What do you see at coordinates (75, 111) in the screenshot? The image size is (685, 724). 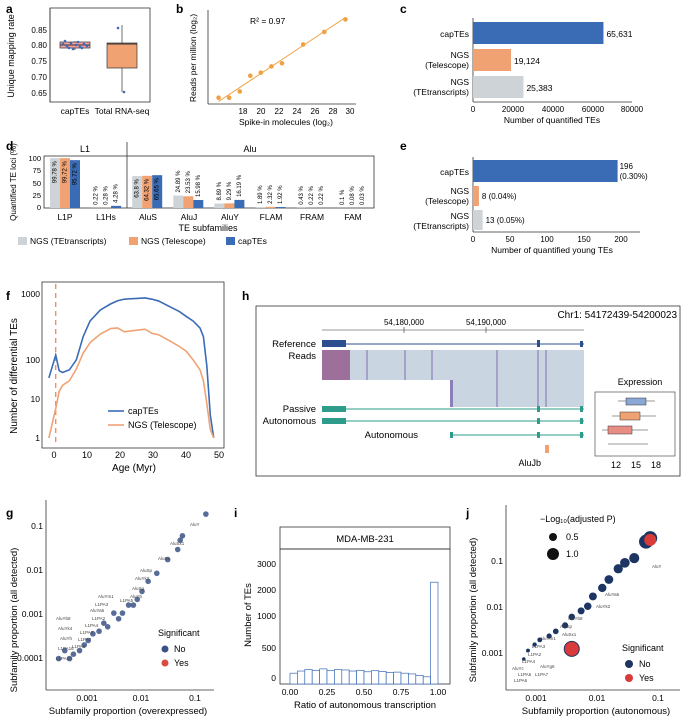 I see `panel-a-xtick: capTEs` at bounding box center [75, 111].